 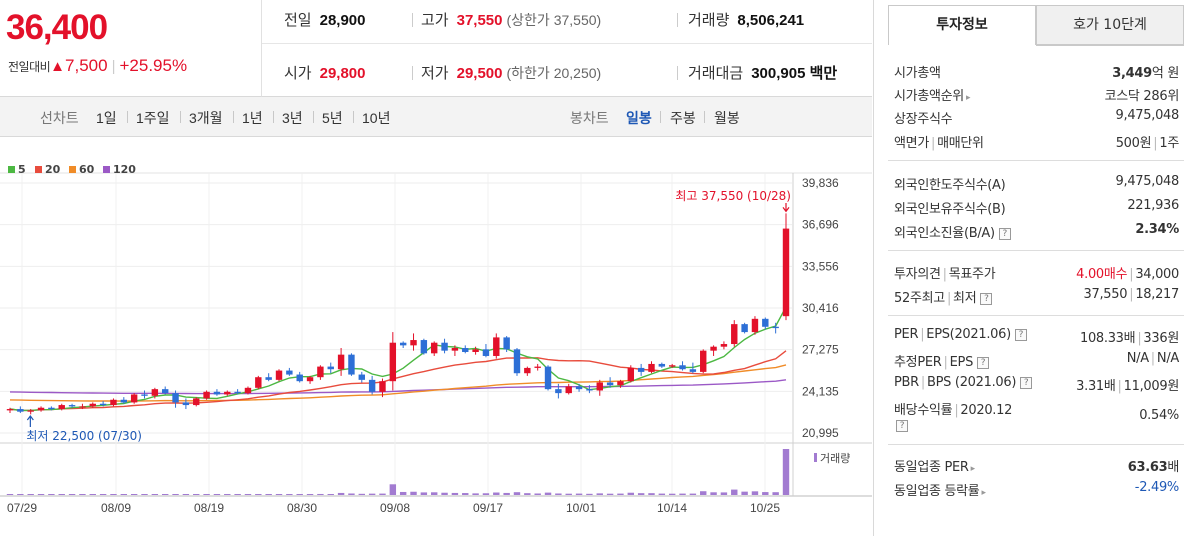 I want to click on x-tick-label: 10/14, so click(x=672, y=508).